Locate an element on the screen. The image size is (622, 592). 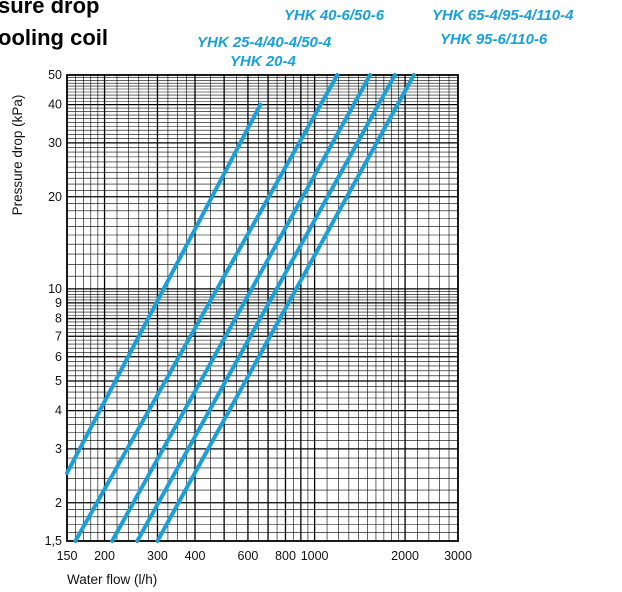
y-tick-label: 20 is located at coordinates (55, 197).